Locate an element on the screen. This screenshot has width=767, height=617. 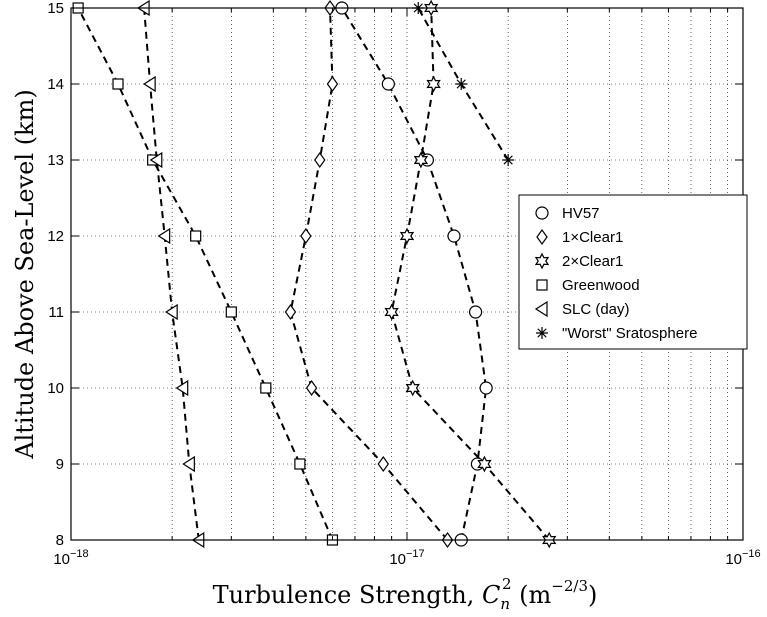
legend-marker-square is located at coordinates (542, 285).